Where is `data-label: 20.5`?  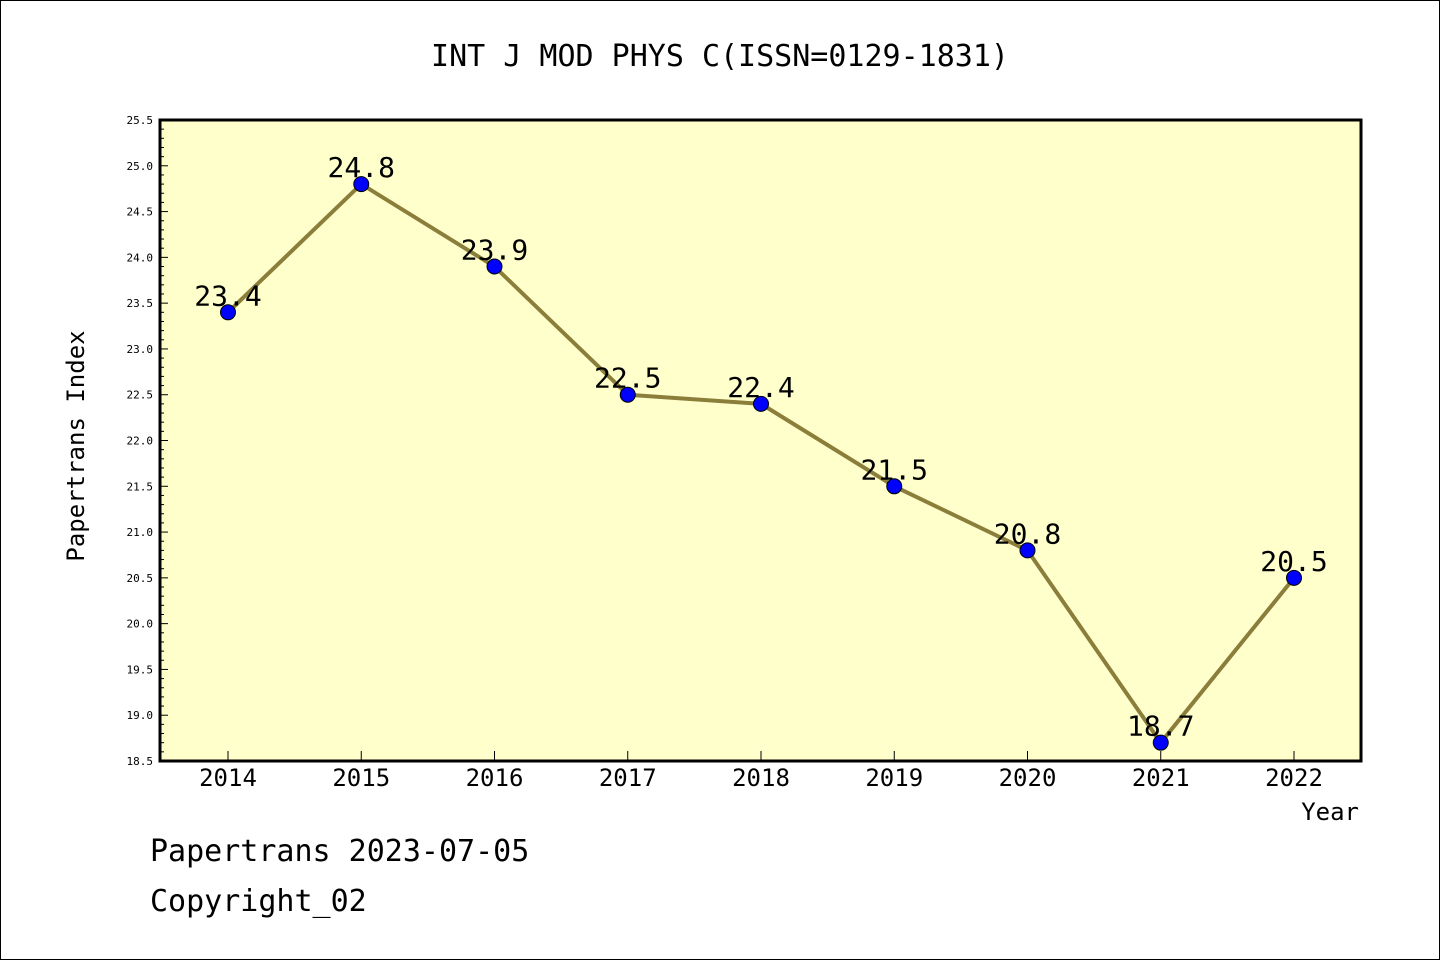
data-label: 20.5 is located at coordinates (1293, 561).